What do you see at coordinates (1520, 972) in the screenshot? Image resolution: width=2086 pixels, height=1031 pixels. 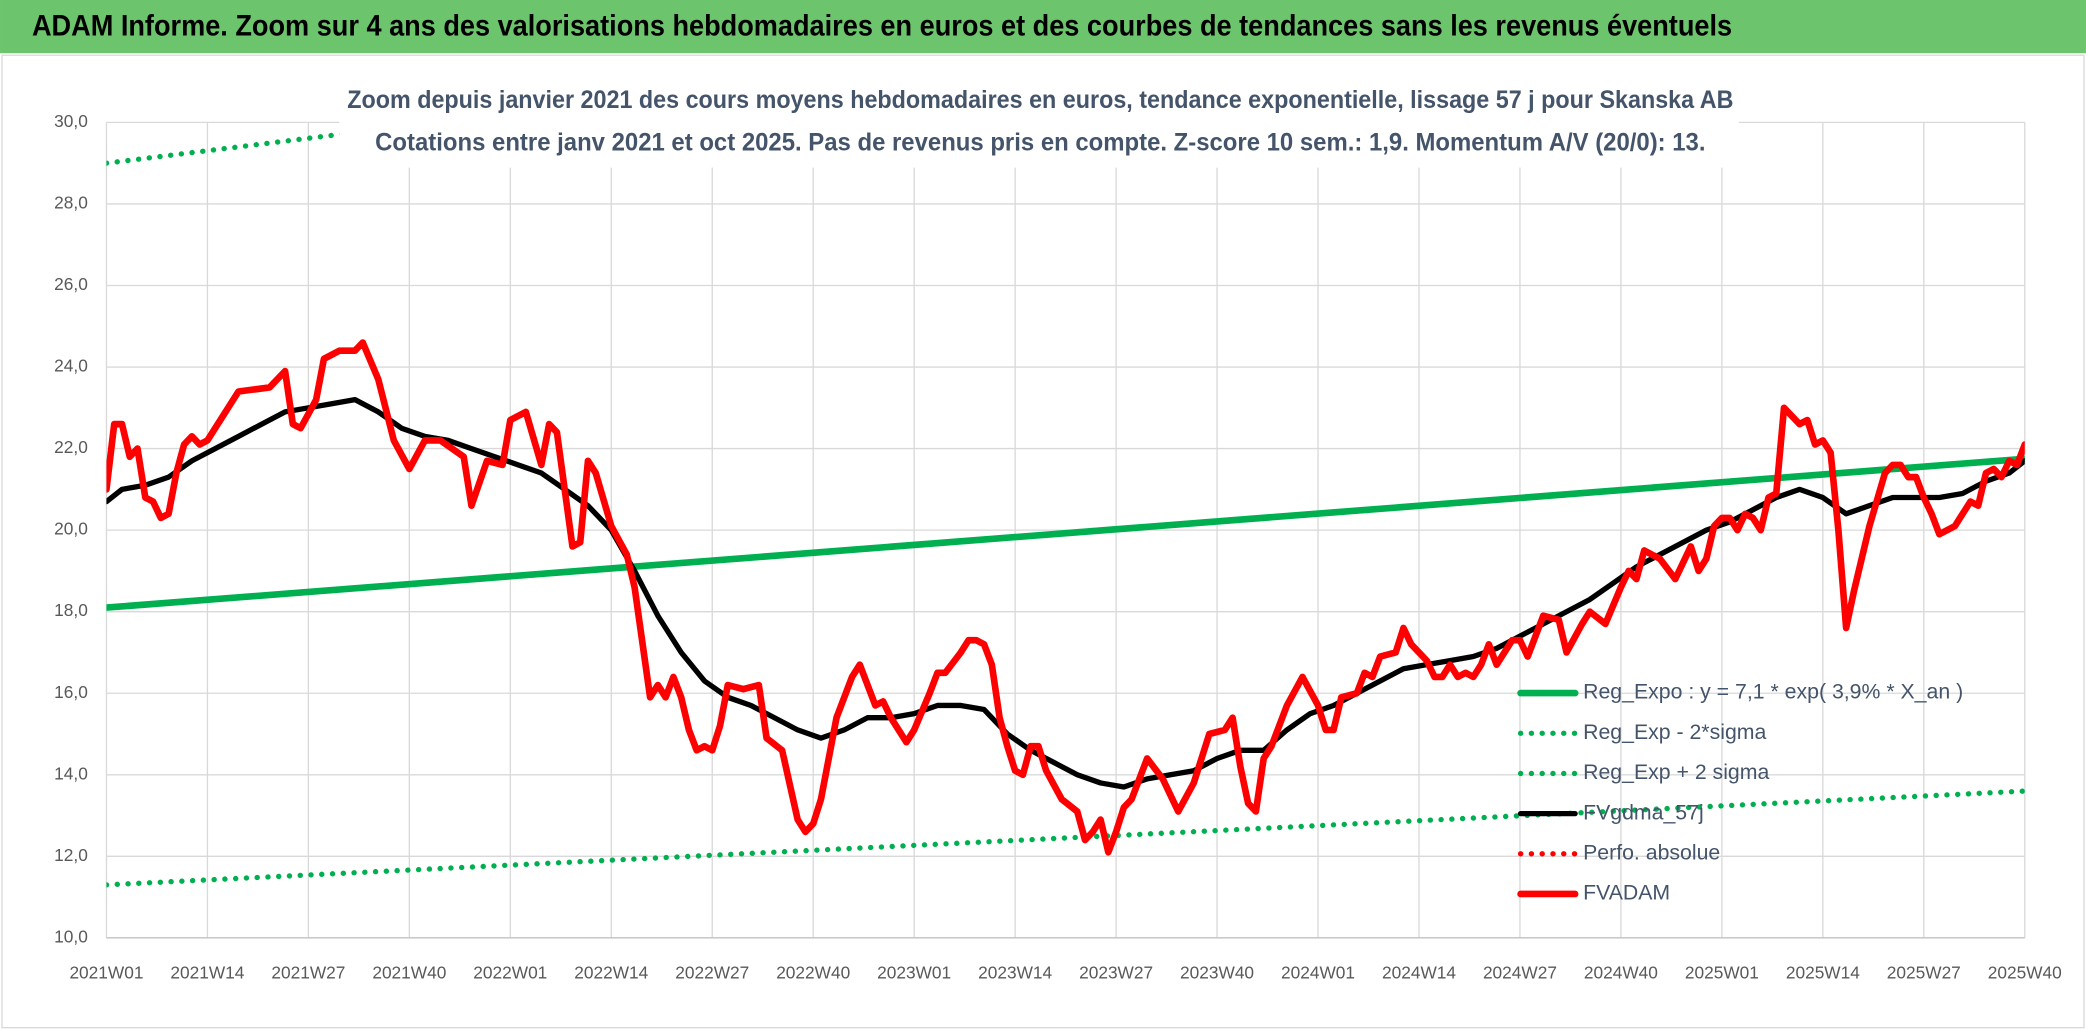 I see `x-tick-label: 2024W27` at bounding box center [1520, 972].